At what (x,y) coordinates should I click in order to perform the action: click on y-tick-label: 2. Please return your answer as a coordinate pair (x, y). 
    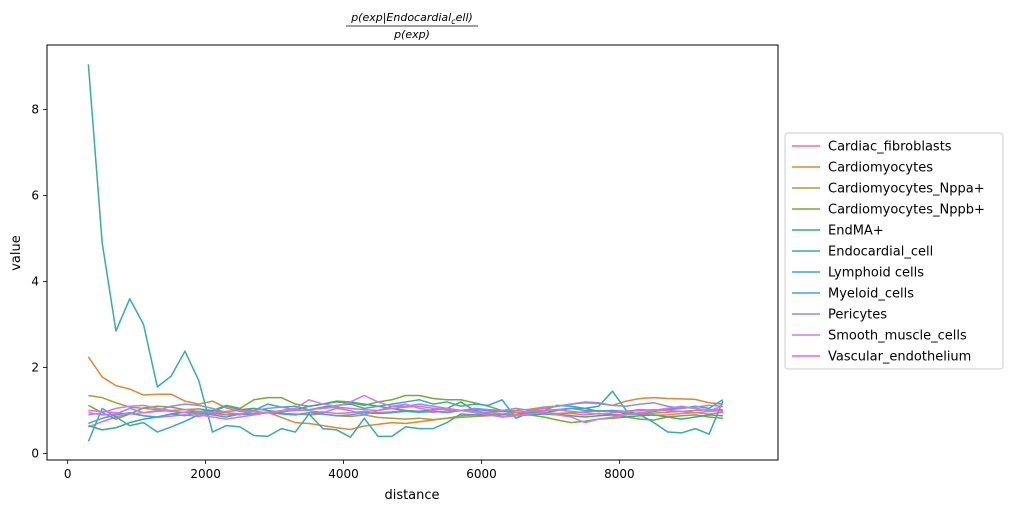
    Looking at the image, I should click on (35, 368).